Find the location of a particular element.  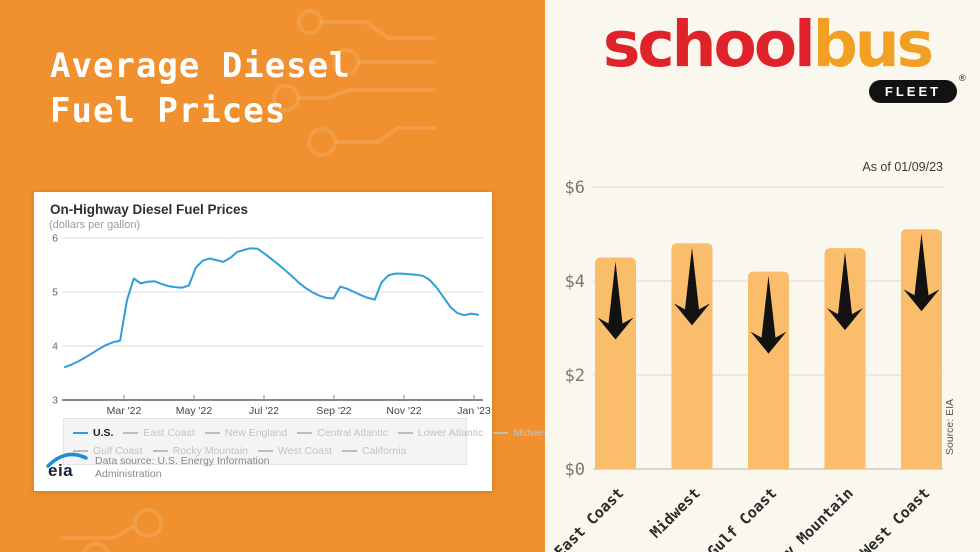

legend-label: East Coast is located at coordinates (169, 432).